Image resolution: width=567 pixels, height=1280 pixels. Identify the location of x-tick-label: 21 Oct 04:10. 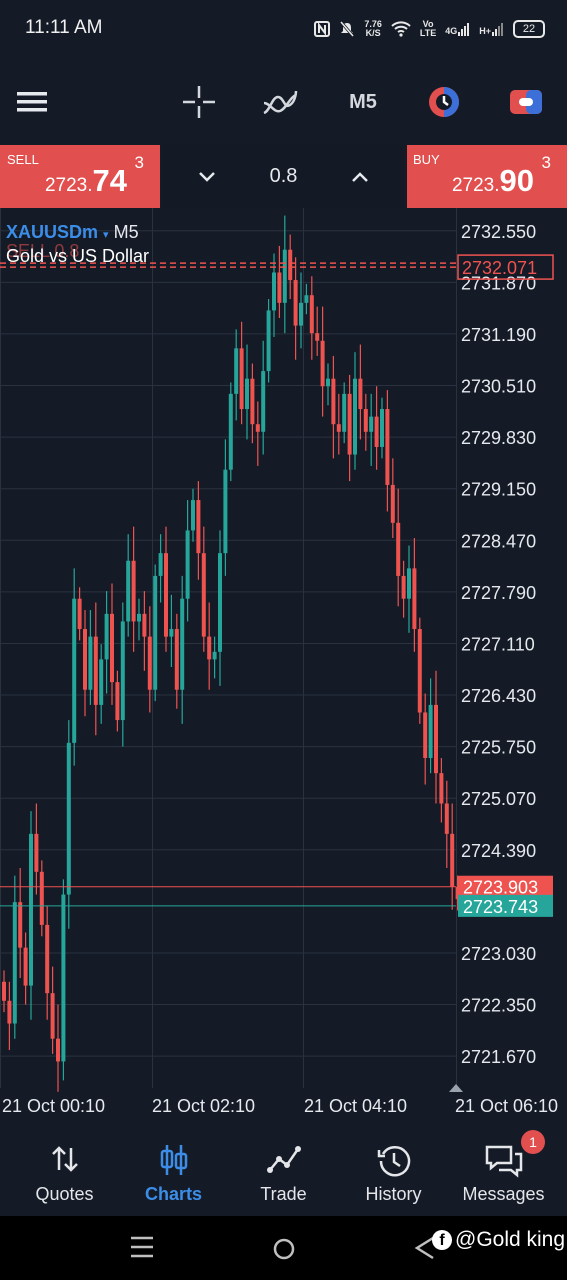
(355, 1106).